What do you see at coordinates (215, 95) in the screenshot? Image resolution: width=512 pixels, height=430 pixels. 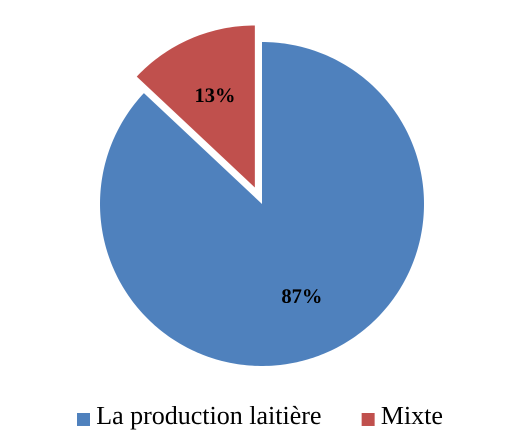 I see `data-label: 13%` at bounding box center [215, 95].